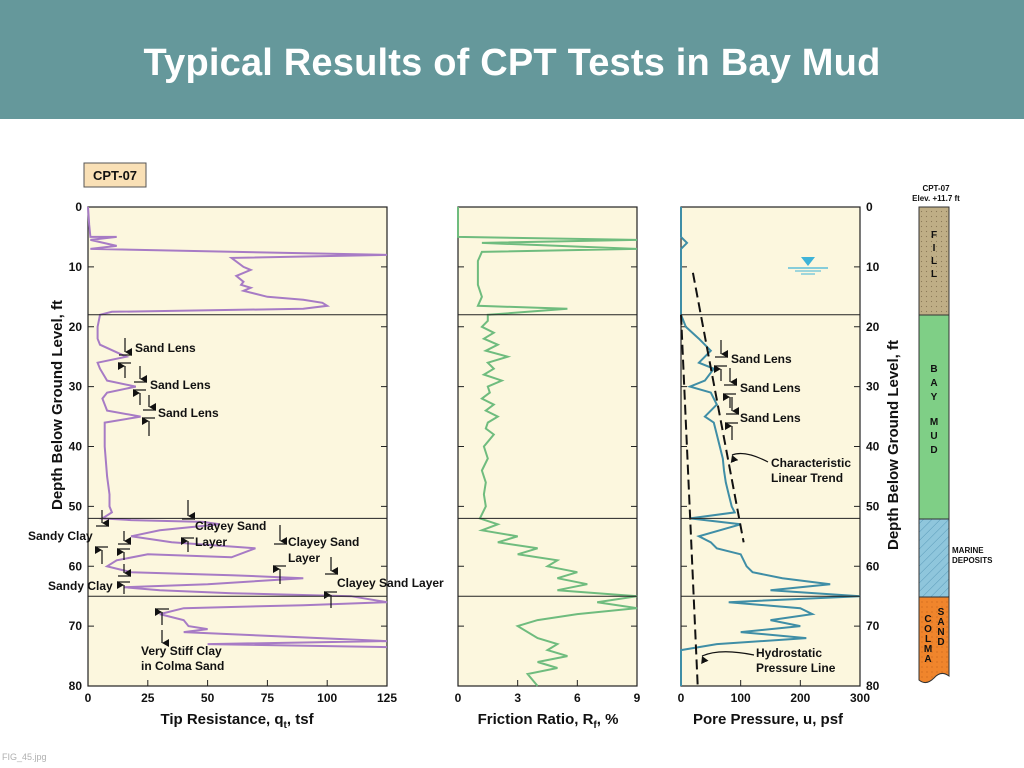 The height and width of the screenshot is (768, 1024). What do you see at coordinates (76, 626) in the screenshot?
I see `y-tick-label: 70` at bounding box center [76, 626].